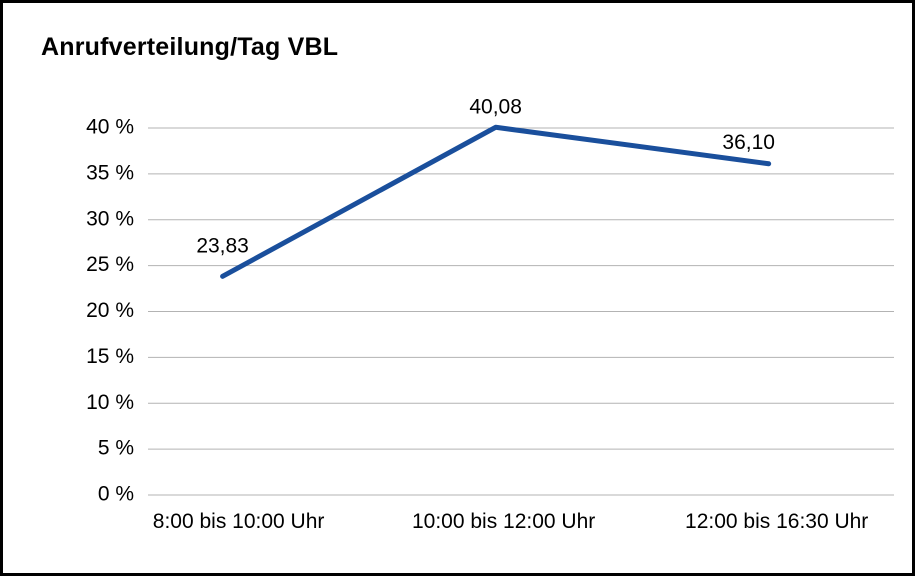 This screenshot has height=576, width=915. What do you see at coordinates (110, 264) in the screenshot?
I see `y-tick-label: 25 %` at bounding box center [110, 264].